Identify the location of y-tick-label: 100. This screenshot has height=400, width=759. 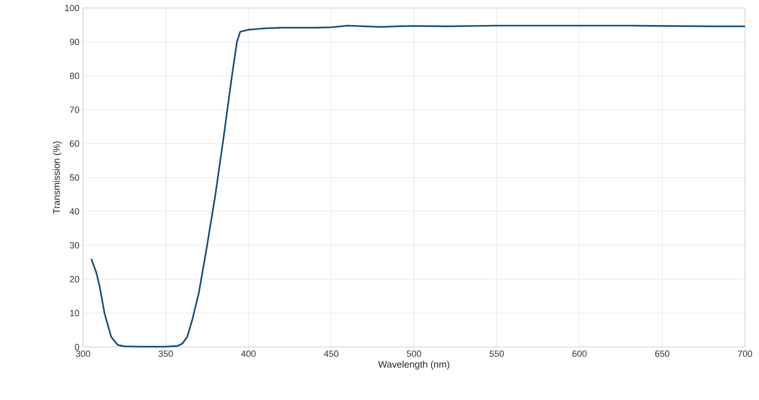
(72, 8).